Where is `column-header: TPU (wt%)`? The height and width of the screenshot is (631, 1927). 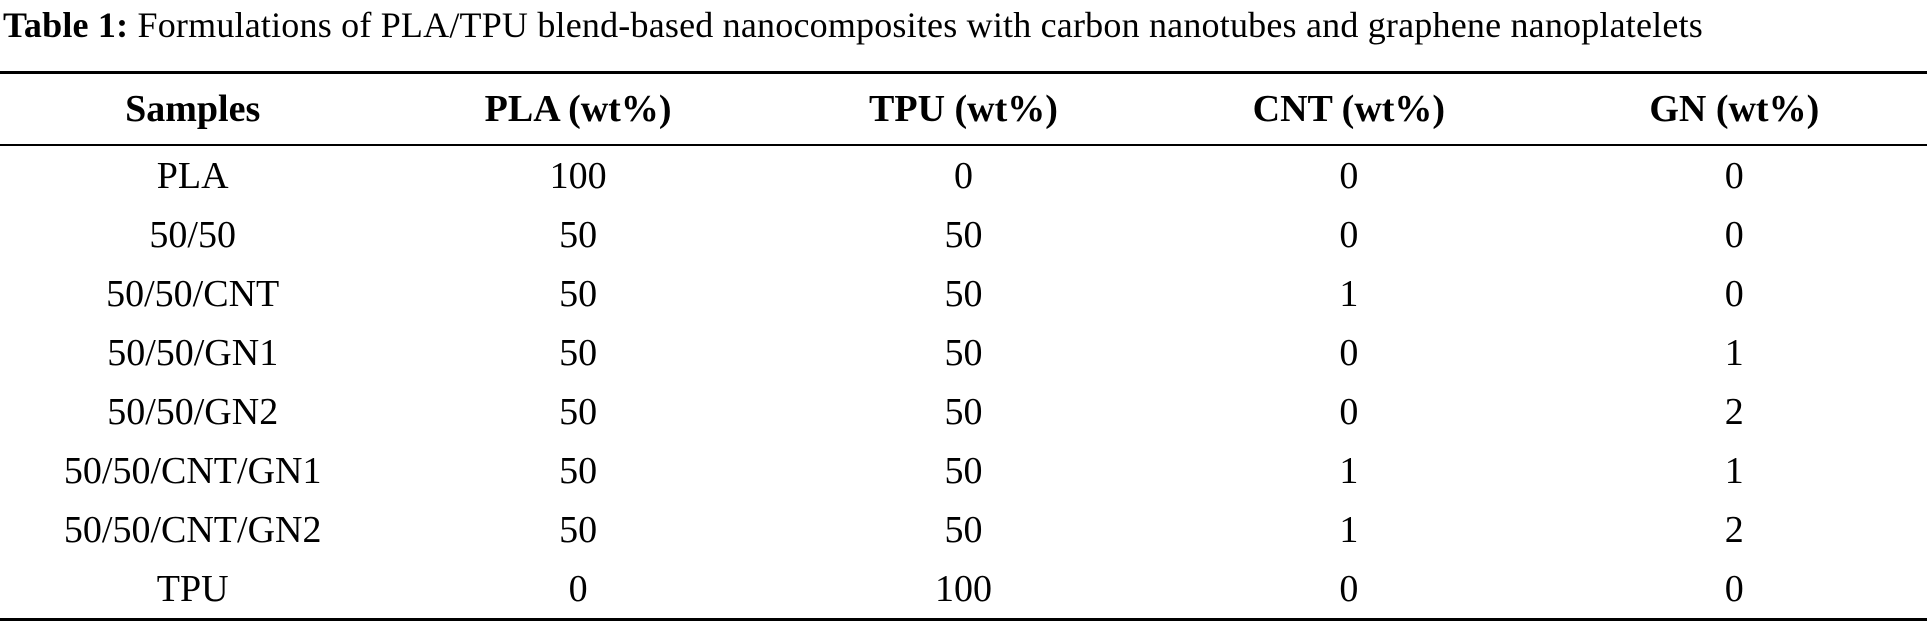
column-header: TPU (wt%) is located at coordinates (963, 109).